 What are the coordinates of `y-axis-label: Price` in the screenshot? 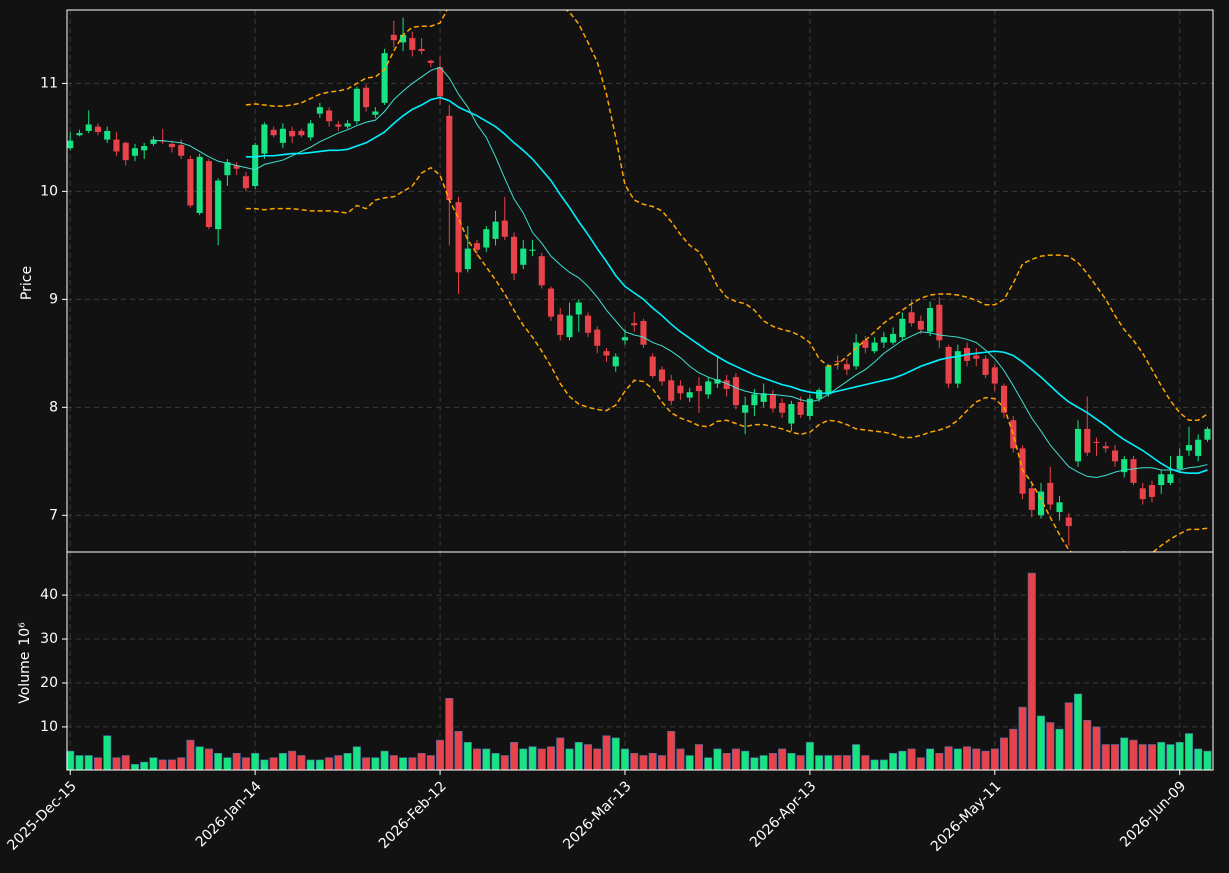 It's located at (27, 283).